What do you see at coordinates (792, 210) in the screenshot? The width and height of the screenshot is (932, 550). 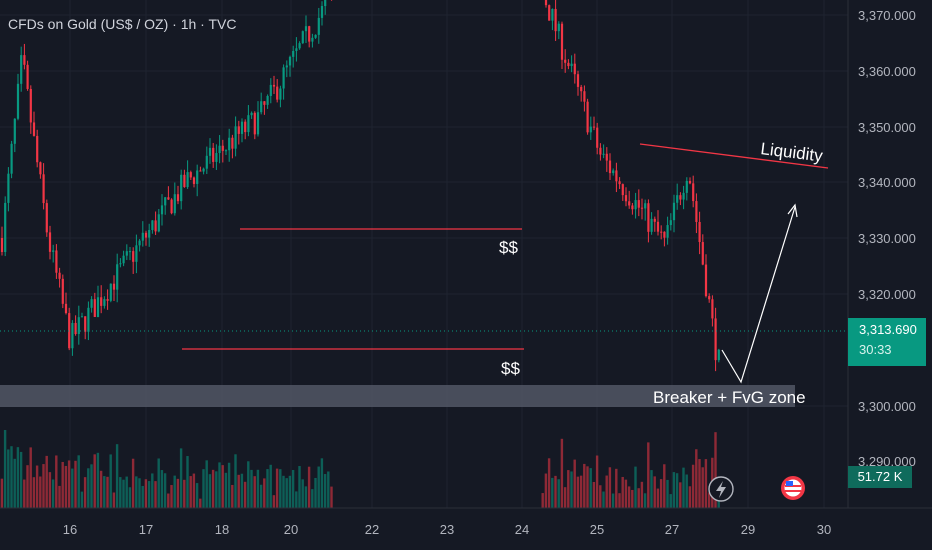 I see `projection-arrowhead` at bounding box center [792, 210].